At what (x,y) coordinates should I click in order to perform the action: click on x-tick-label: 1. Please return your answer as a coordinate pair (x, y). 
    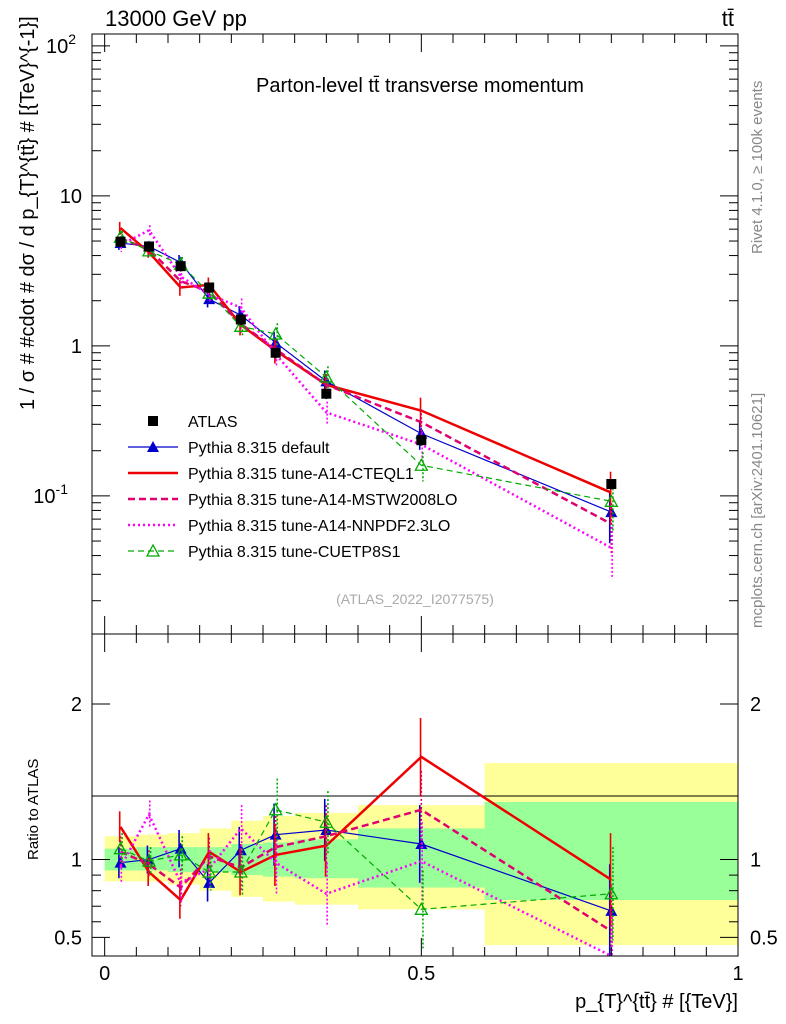
    Looking at the image, I should click on (737, 974).